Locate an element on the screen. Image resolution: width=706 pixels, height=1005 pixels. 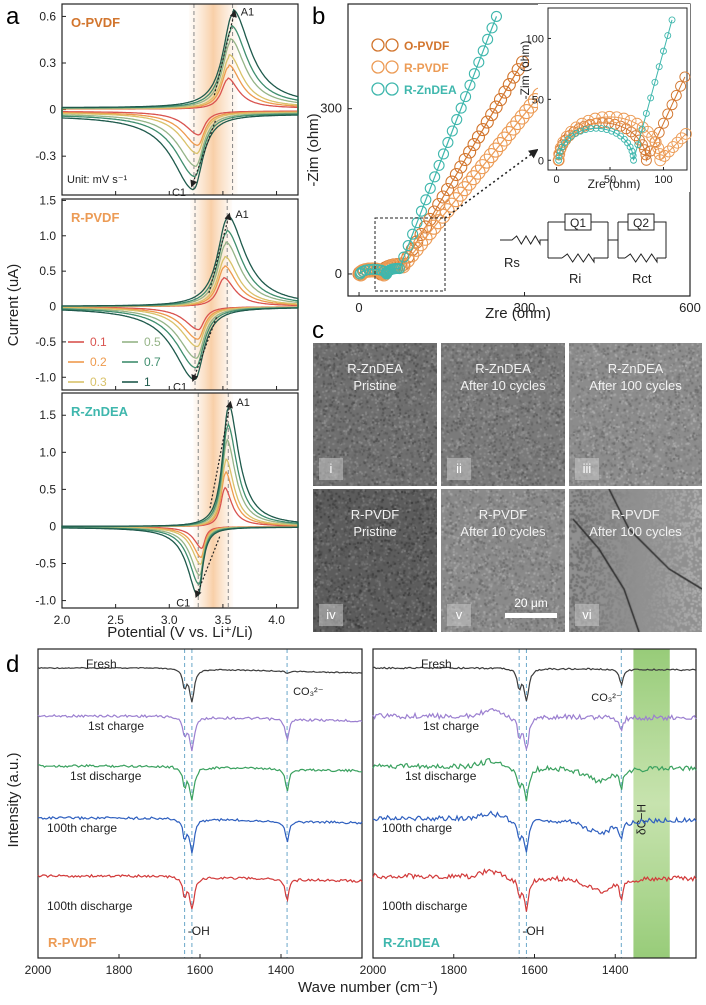
sem-state-label: After 10 cycles is located at coordinates (503, 385).